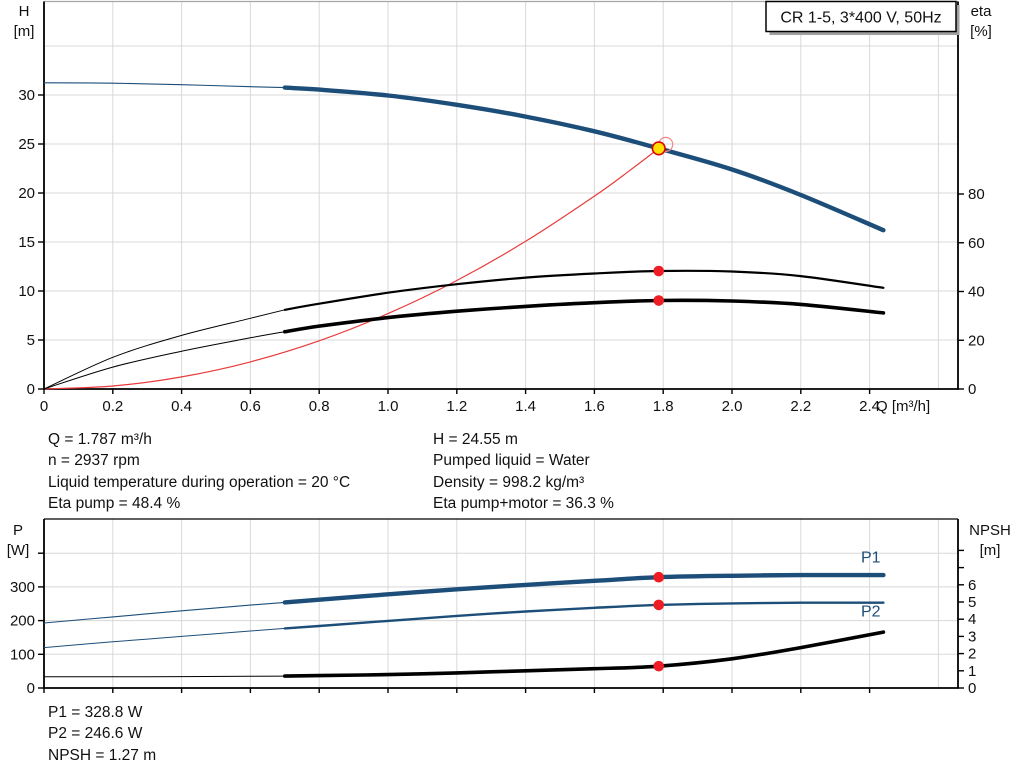  What do you see at coordinates (659, 666) in the screenshot?
I see `duty-point-npsh` at bounding box center [659, 666].